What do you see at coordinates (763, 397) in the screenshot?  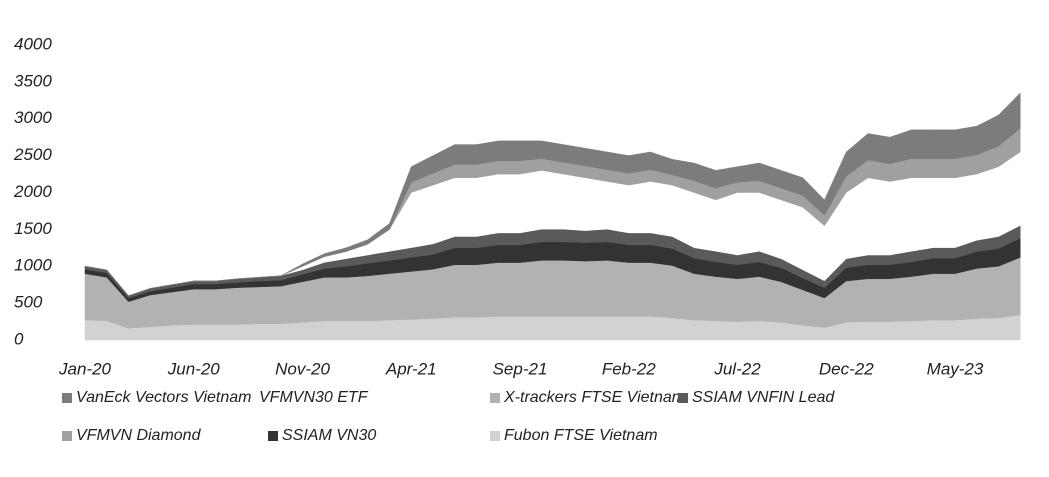 I see `legend-label: SSIAM VNFIN Lead` at bounding box center [763, 397].